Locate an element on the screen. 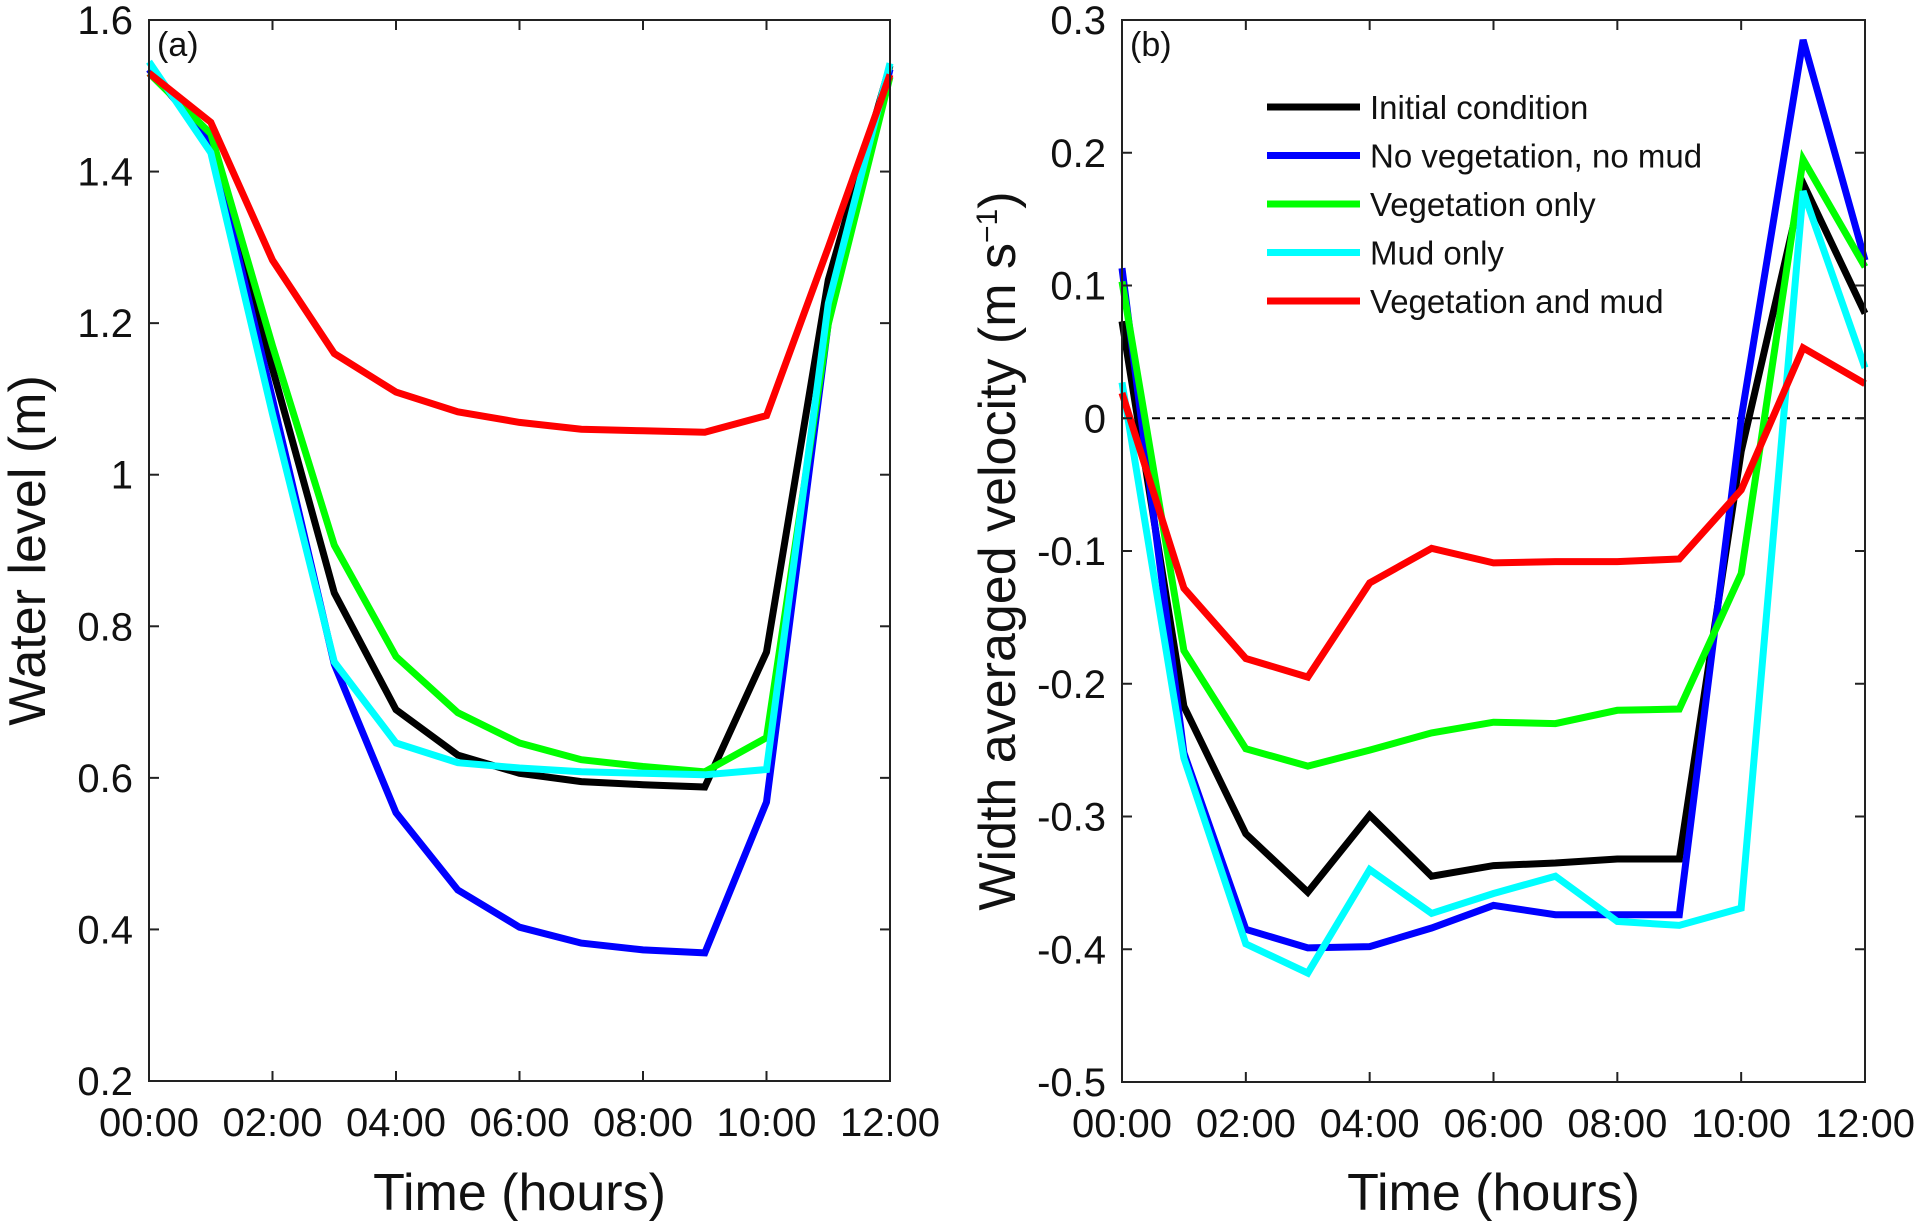  y-tick-label: 0.3 is located at coordinates (1078, 21).